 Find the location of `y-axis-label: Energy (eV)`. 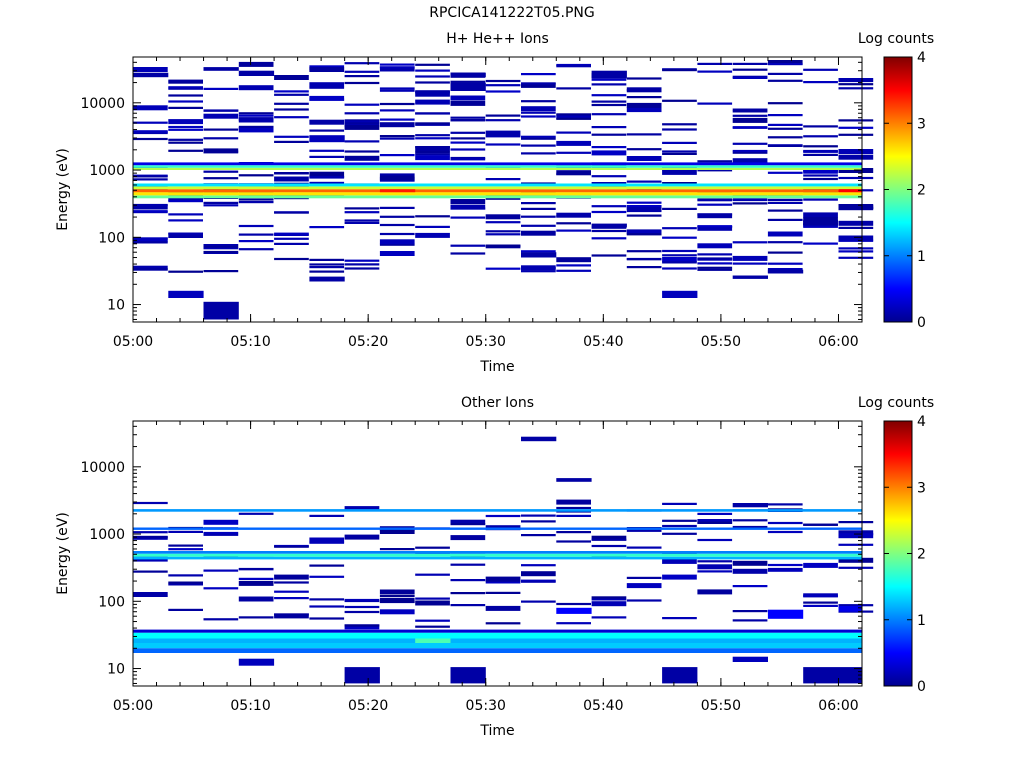

y-axis-label: Energy (eV) is located at coordinates (63, 189).